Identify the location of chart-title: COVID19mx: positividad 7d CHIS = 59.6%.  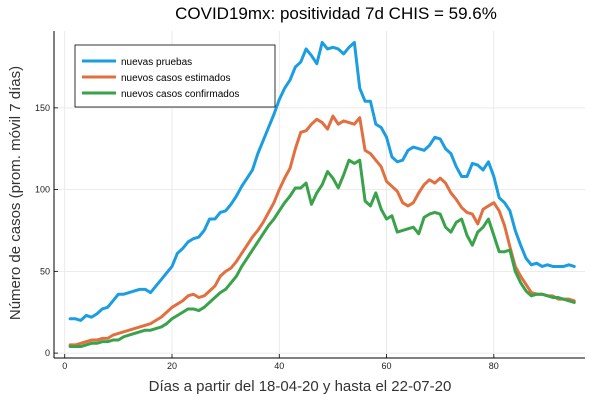
(336, 13).